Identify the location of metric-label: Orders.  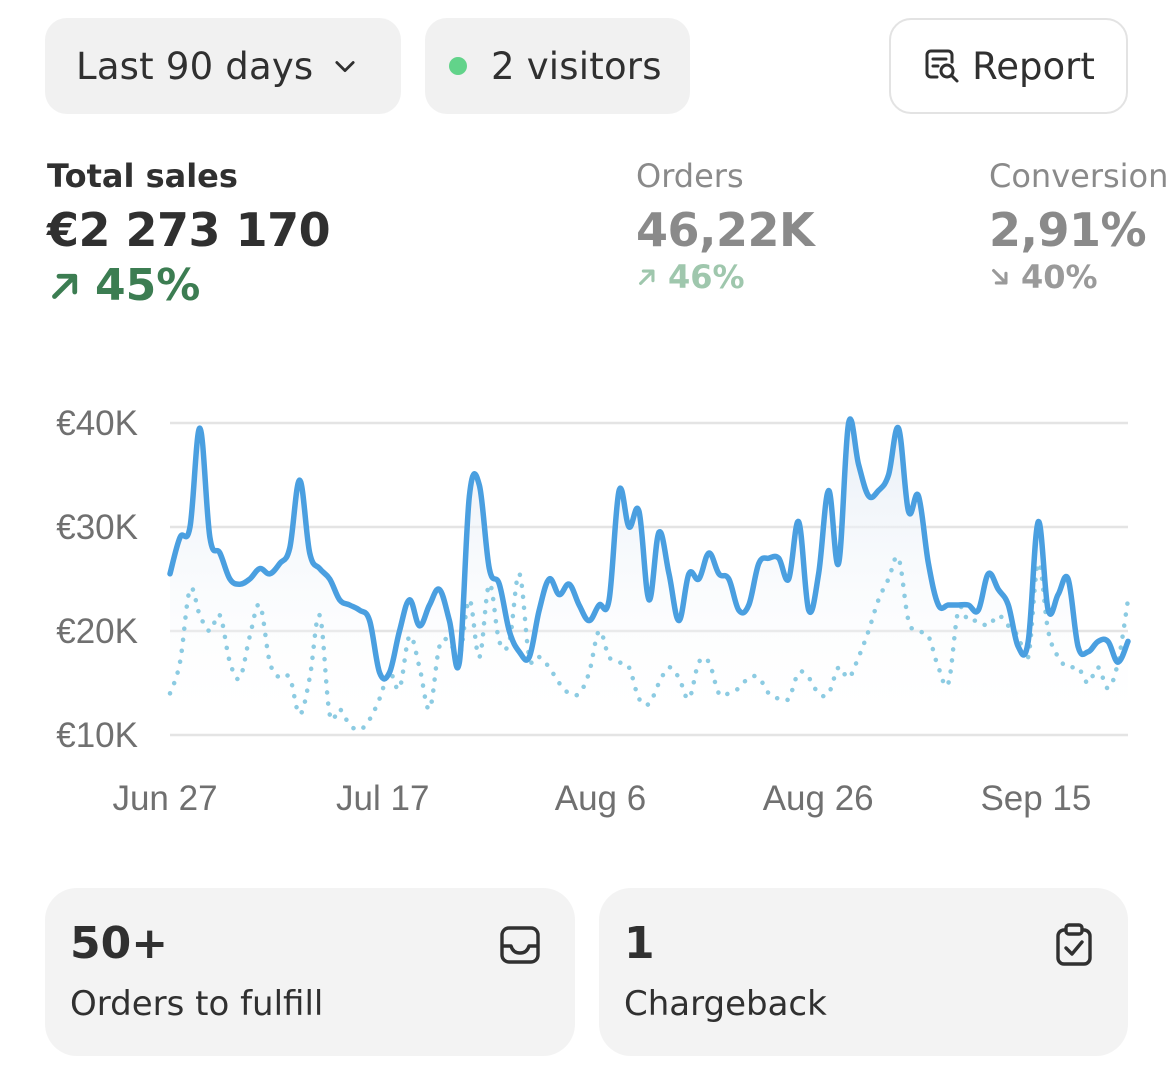
(690, 176).